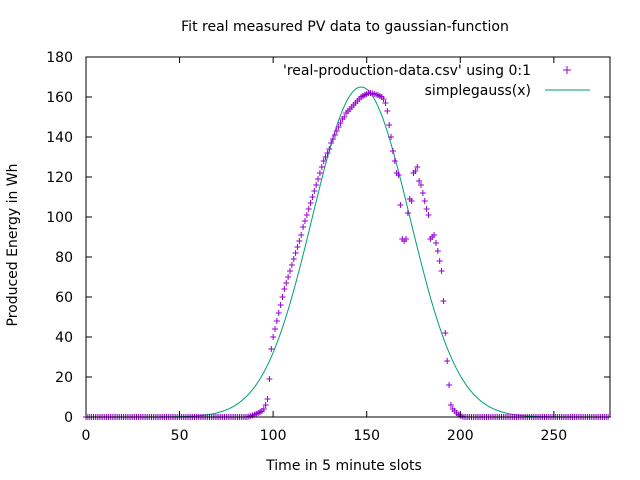 The height and width of the screenshot is (480, 640). Describe the element at coordinates (59, 58) in the screenshot. I see `y-tick-label: 180` at that location.